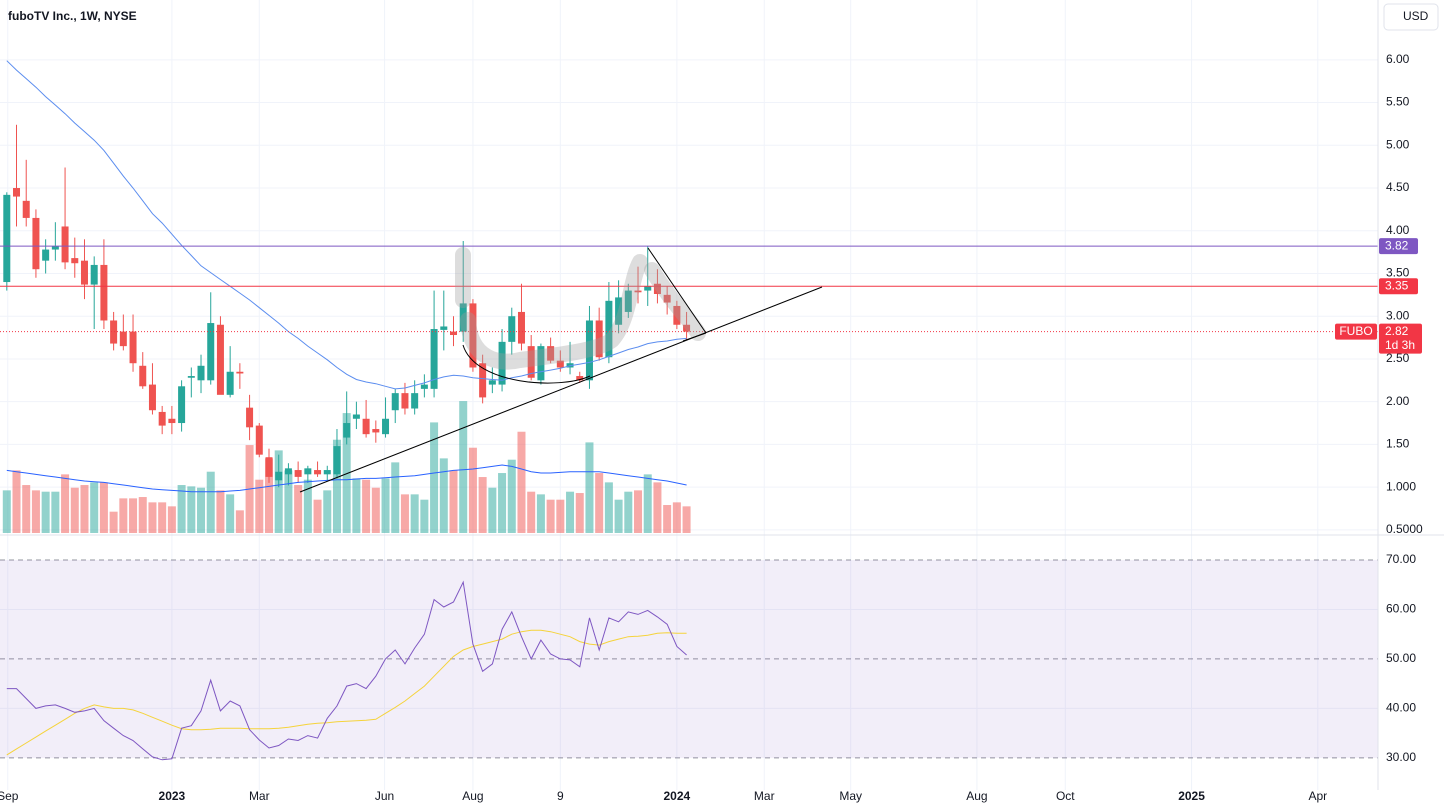 This screenshot has width=1444, height=810. Describe the element at coordinates (346, 692) in the screenshot. I see `rsi-ma-line` at that location.